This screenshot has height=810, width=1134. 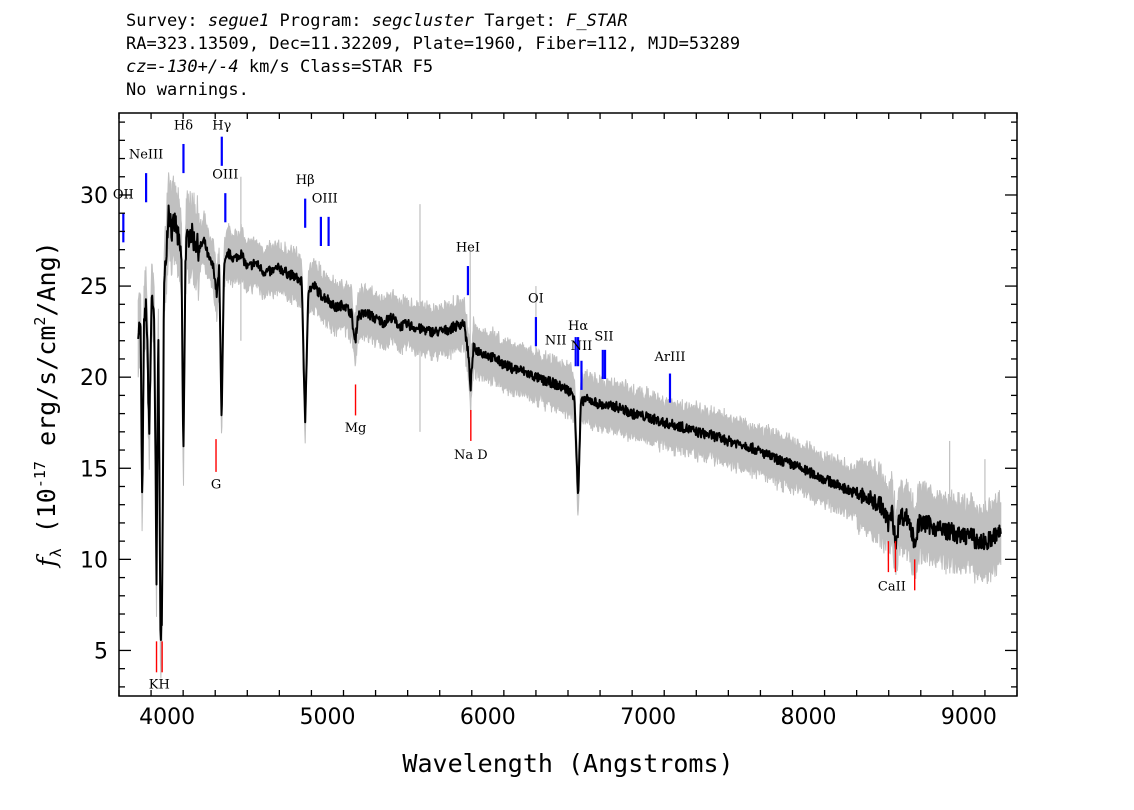 What do you see at coordinates (167, 717) in the screenshot?
I see `x-tick-label-4000: 4000` at bounding box center [167, 717].